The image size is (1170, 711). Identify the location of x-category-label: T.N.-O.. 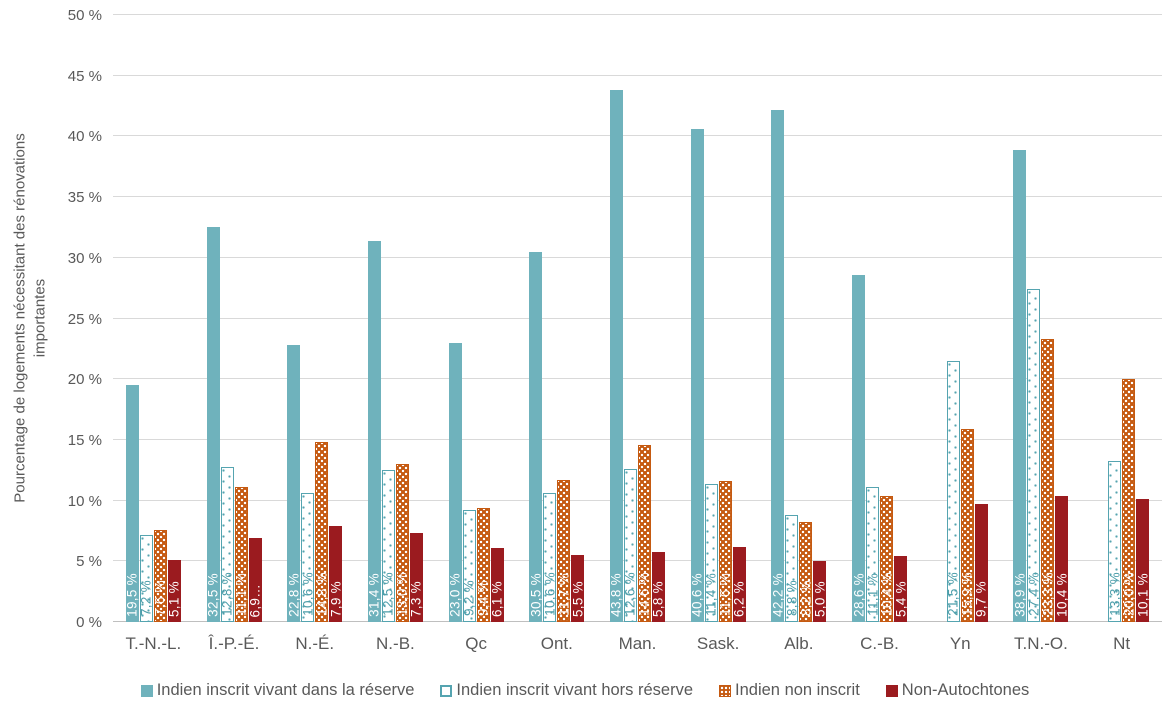
(1040, 643).